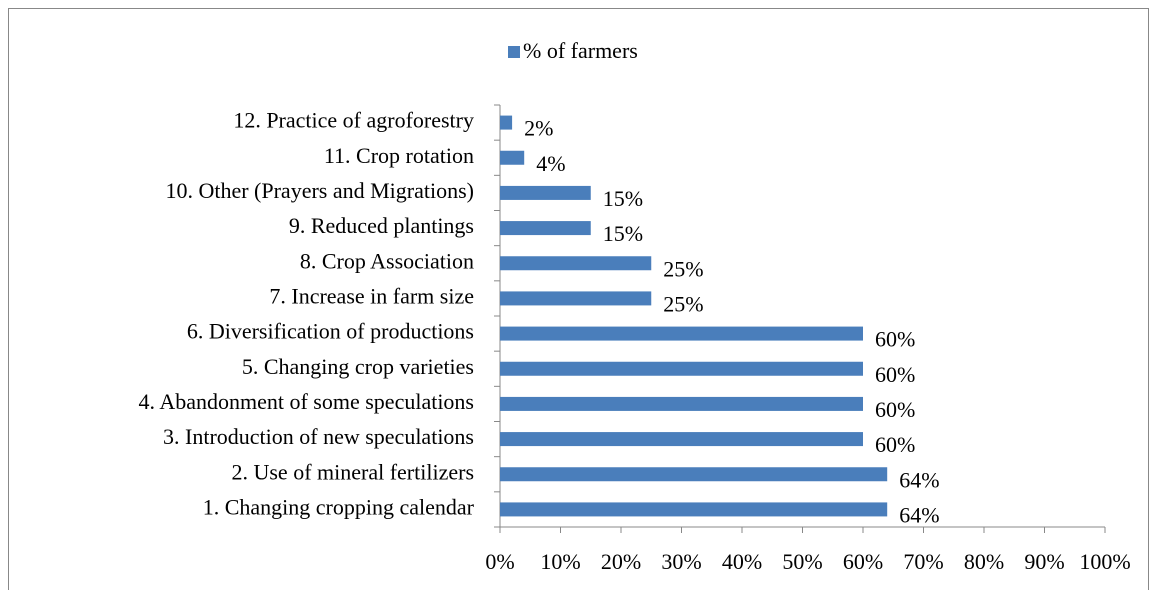 The width and height of the screenshot is (1157, 590). Describe the element at coordinates (1104, 561) in the screenshot. I see `x-tick-label: 100%` at that location.